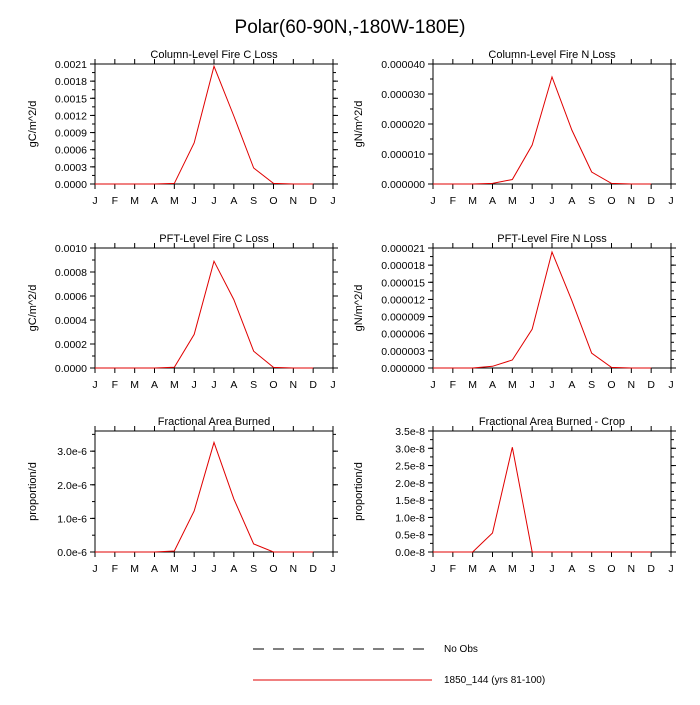 This screenshot has width=700, height=705. What do you see at coordinates (494, 680) in the screenshot?
I see `legend-label-series: 1850_144 (yrs 81-100)` at bounding box center [494, 680].